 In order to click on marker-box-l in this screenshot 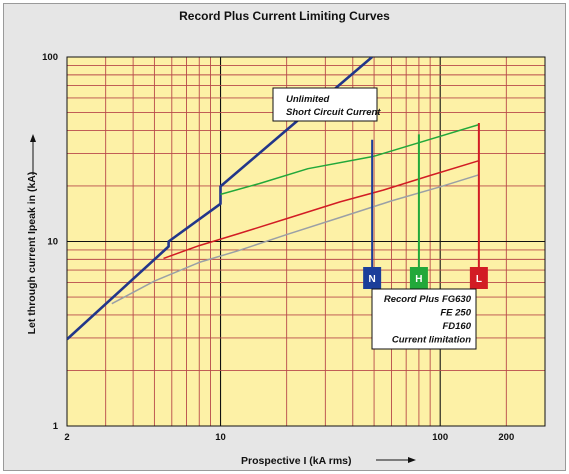, I will do `click(478, 278)`.